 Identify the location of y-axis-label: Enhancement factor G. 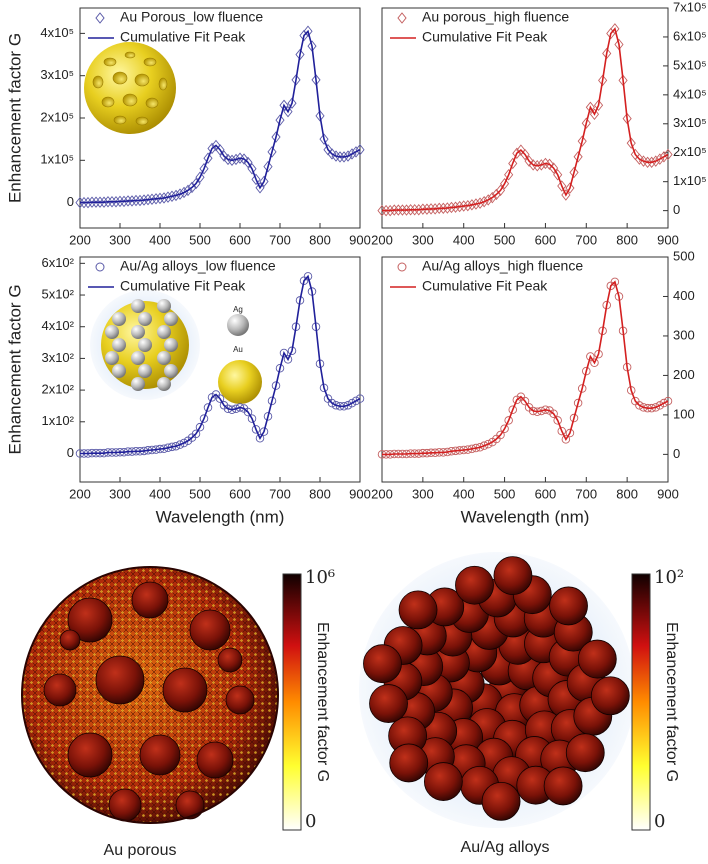
(14, 118).